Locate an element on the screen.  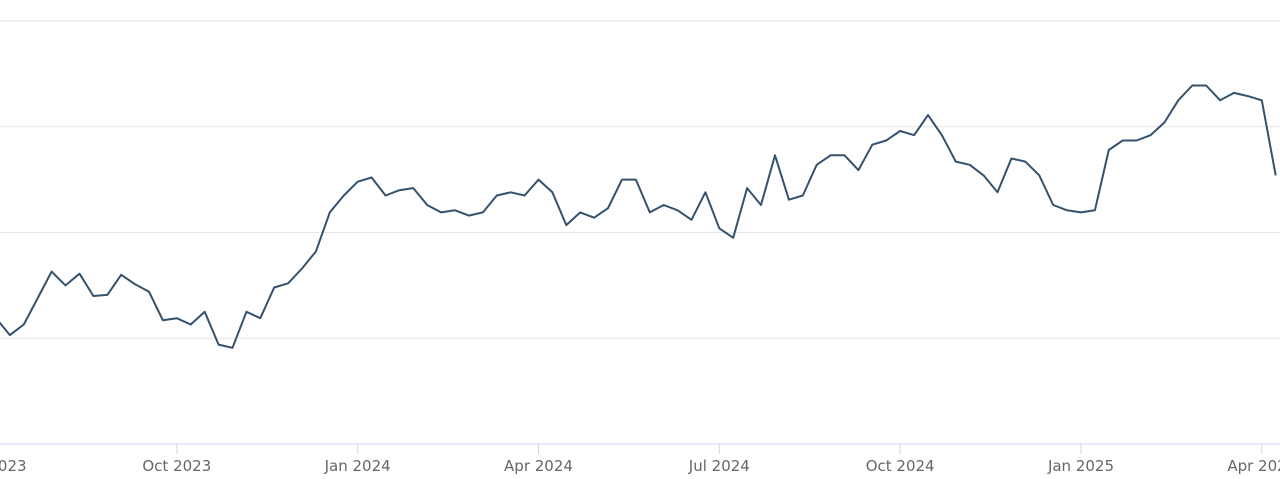
x-tick-label: Apr 2025 is located at coordinates (1253, 466).